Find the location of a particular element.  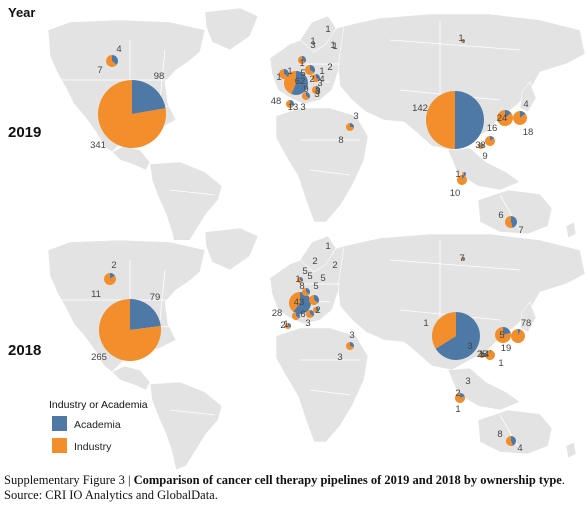

pie-slice-industry-2018-japan is located at coordinates (518, 336).